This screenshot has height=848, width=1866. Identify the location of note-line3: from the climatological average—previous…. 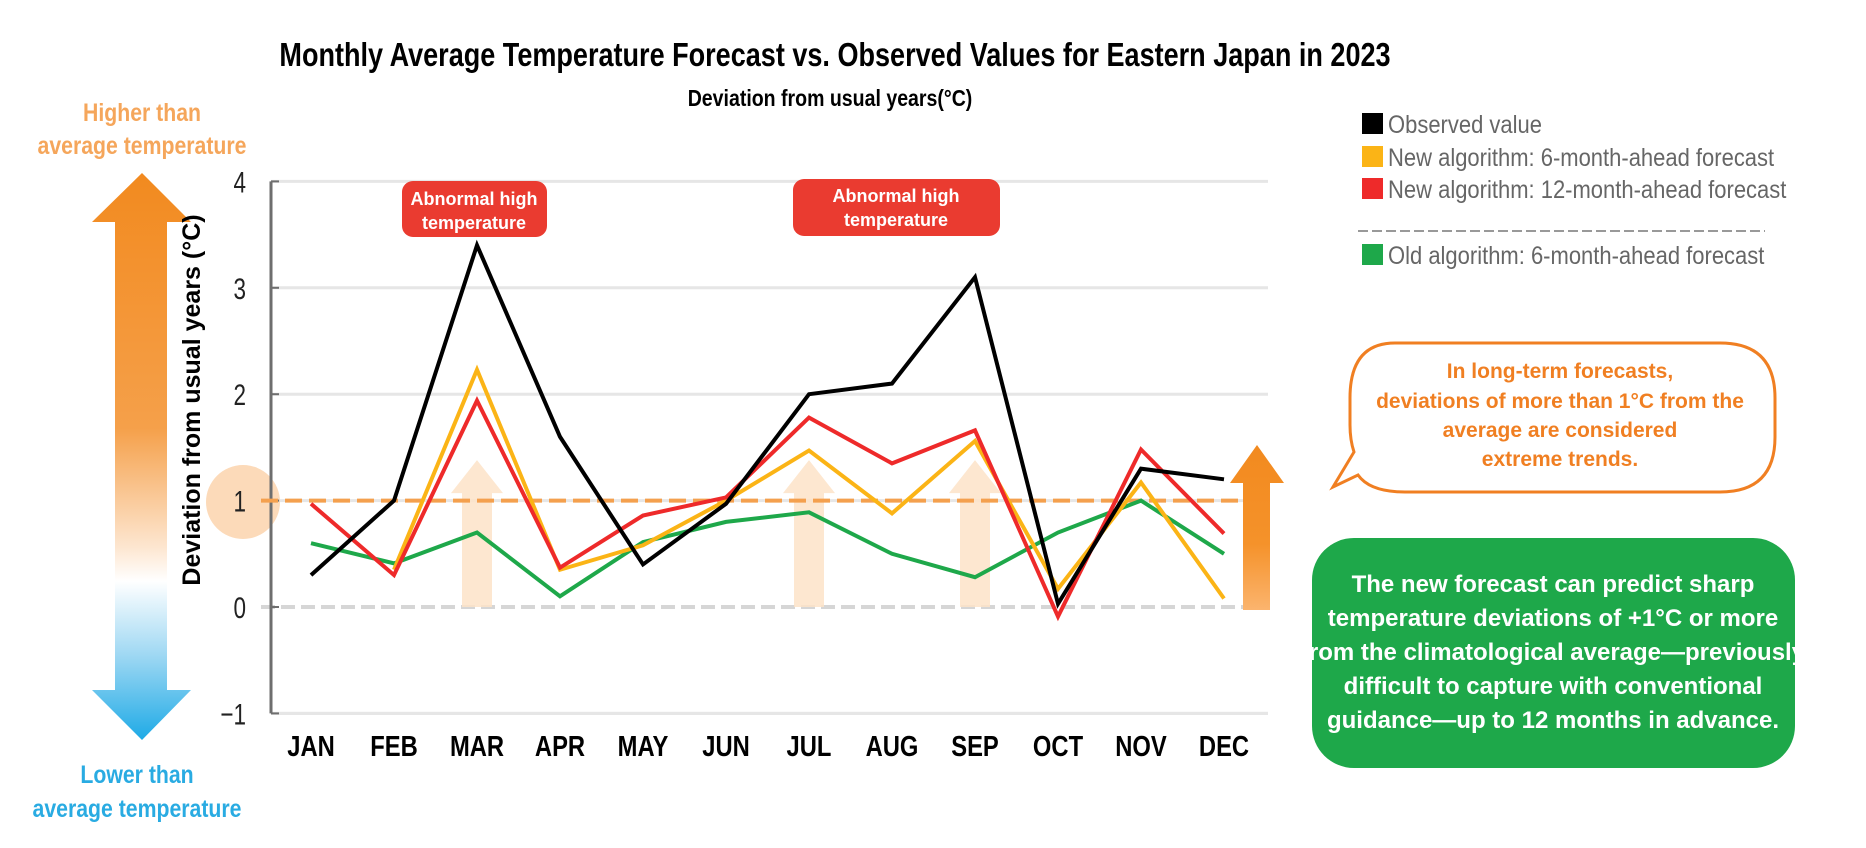
(1553, 652).